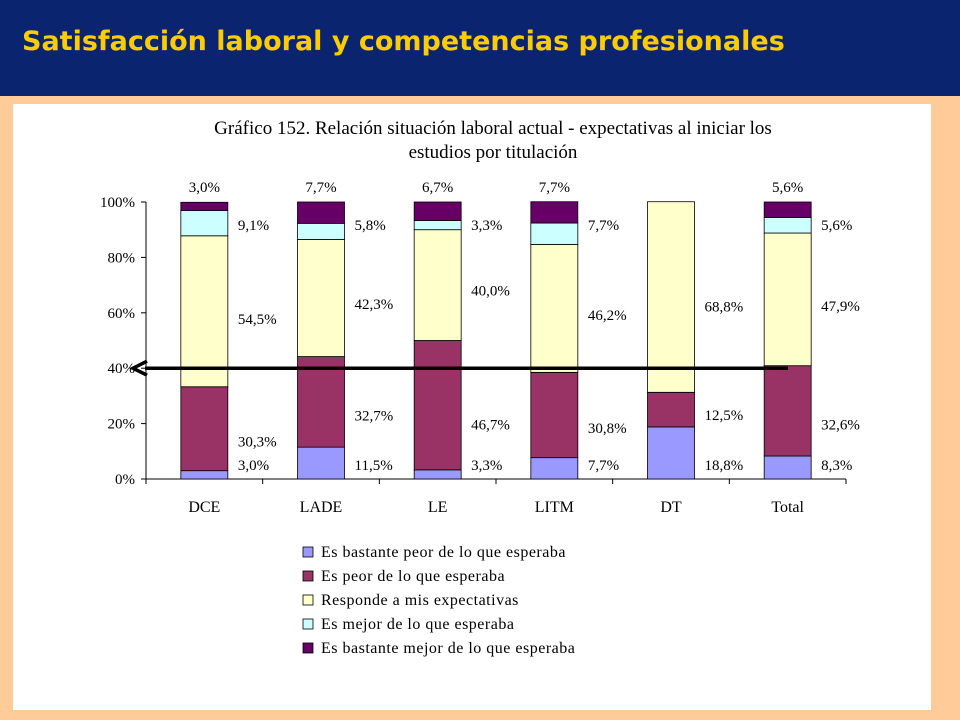 The image size is (960, 720). Describe the element at coordinates (374, 466) in the screenshot. I see `data-label: 11,5%` at that location.